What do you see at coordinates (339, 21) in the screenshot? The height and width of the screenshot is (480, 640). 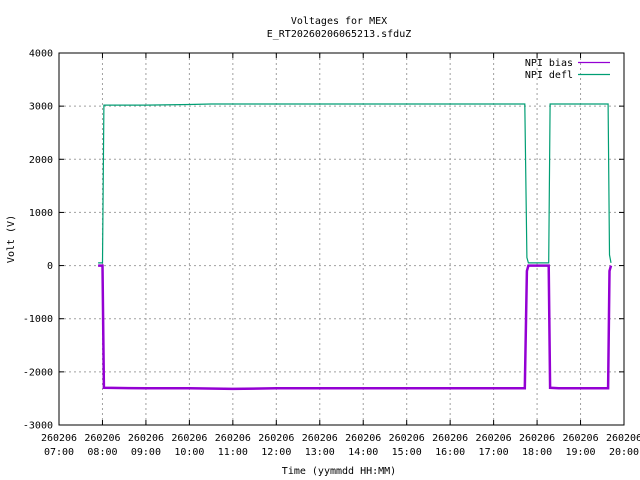 I see `chart-title: Voltages for MEX` at bounding box center [339, 21].